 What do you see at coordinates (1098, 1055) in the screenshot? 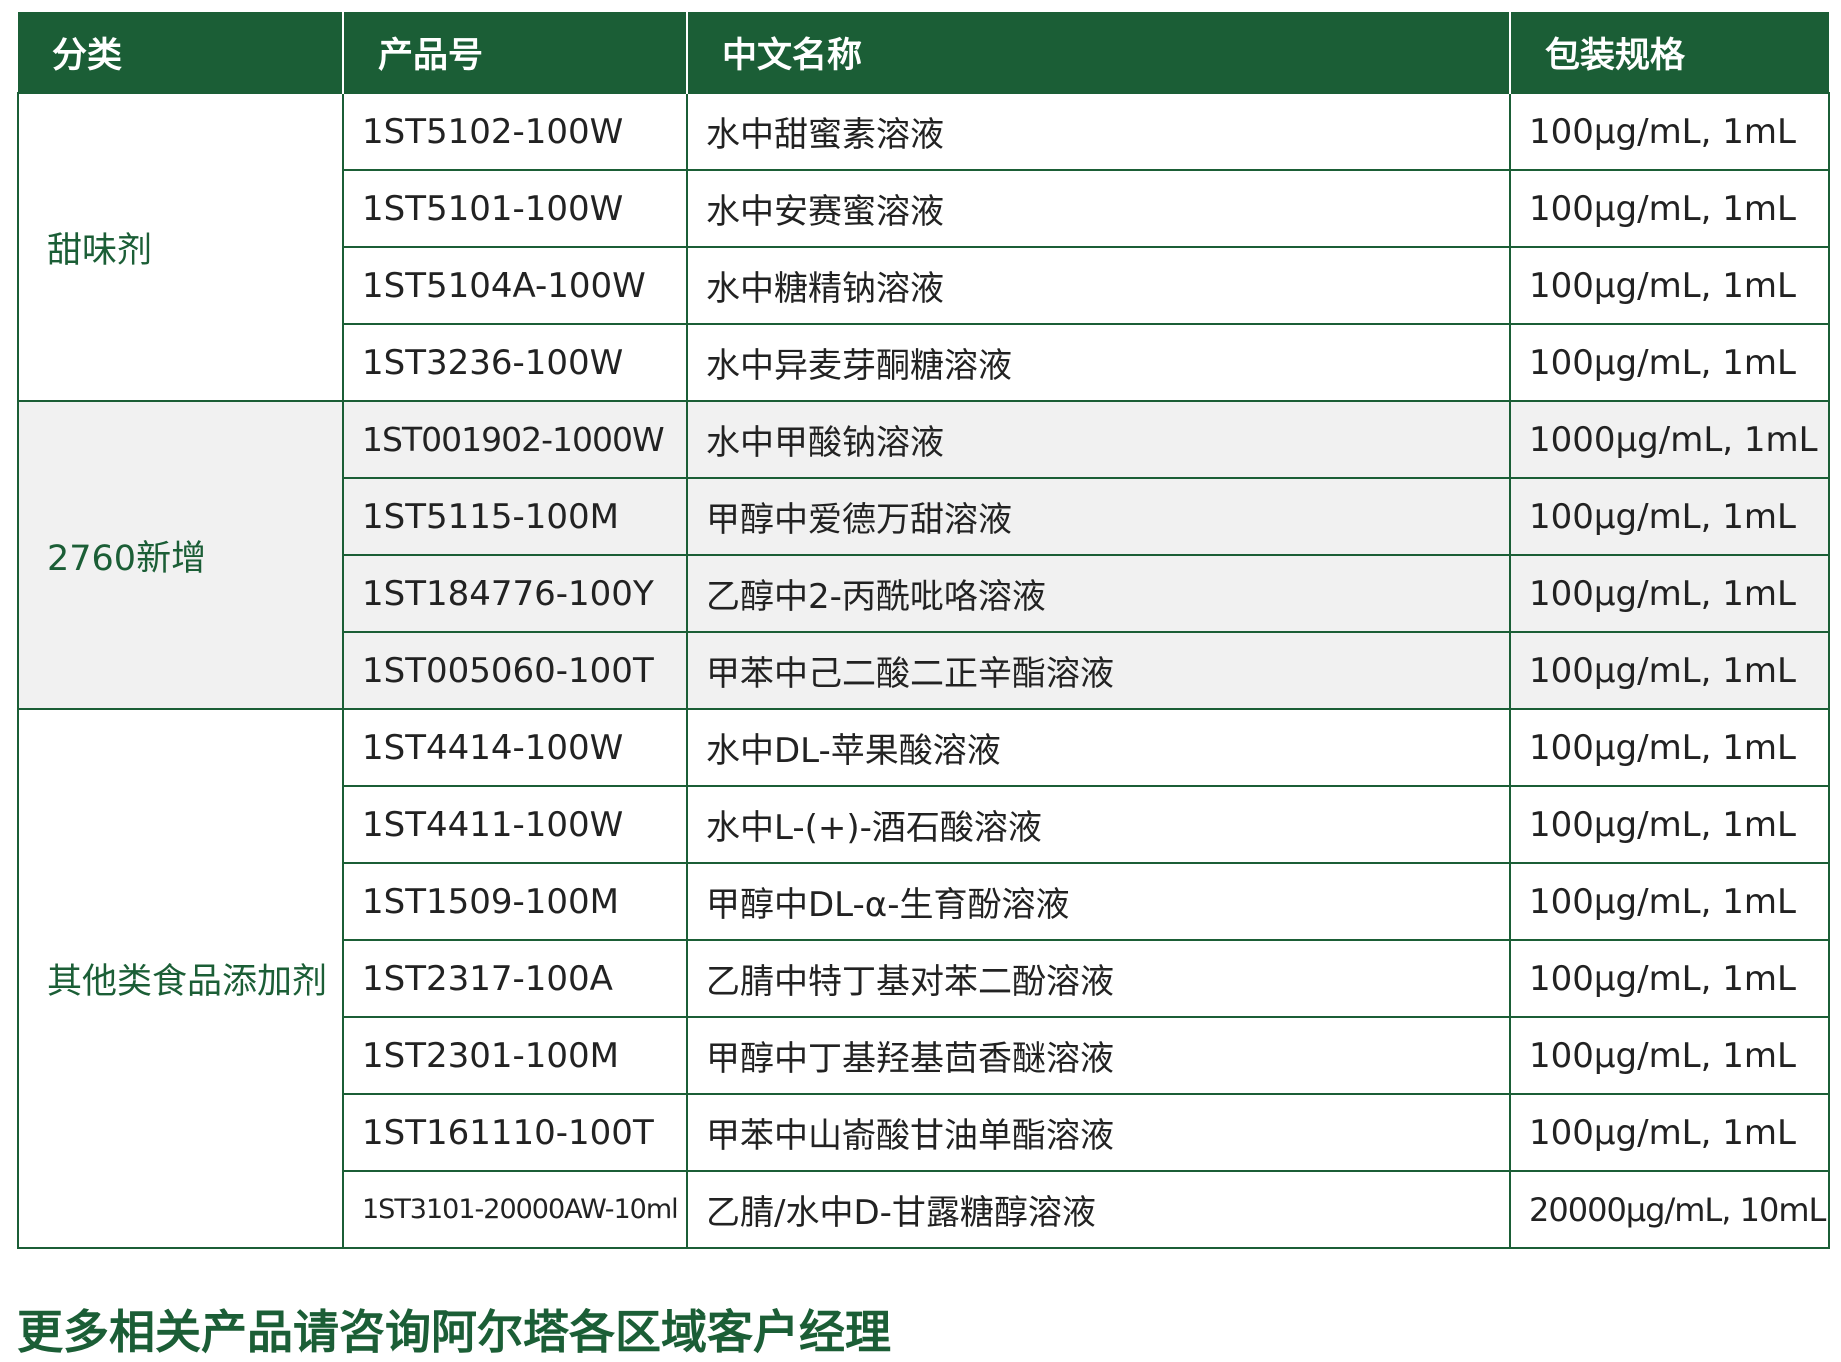
I see `table-cell: 甲醇中丁基羟基茴香醚溶液` at bounding box center [1098, 1055].